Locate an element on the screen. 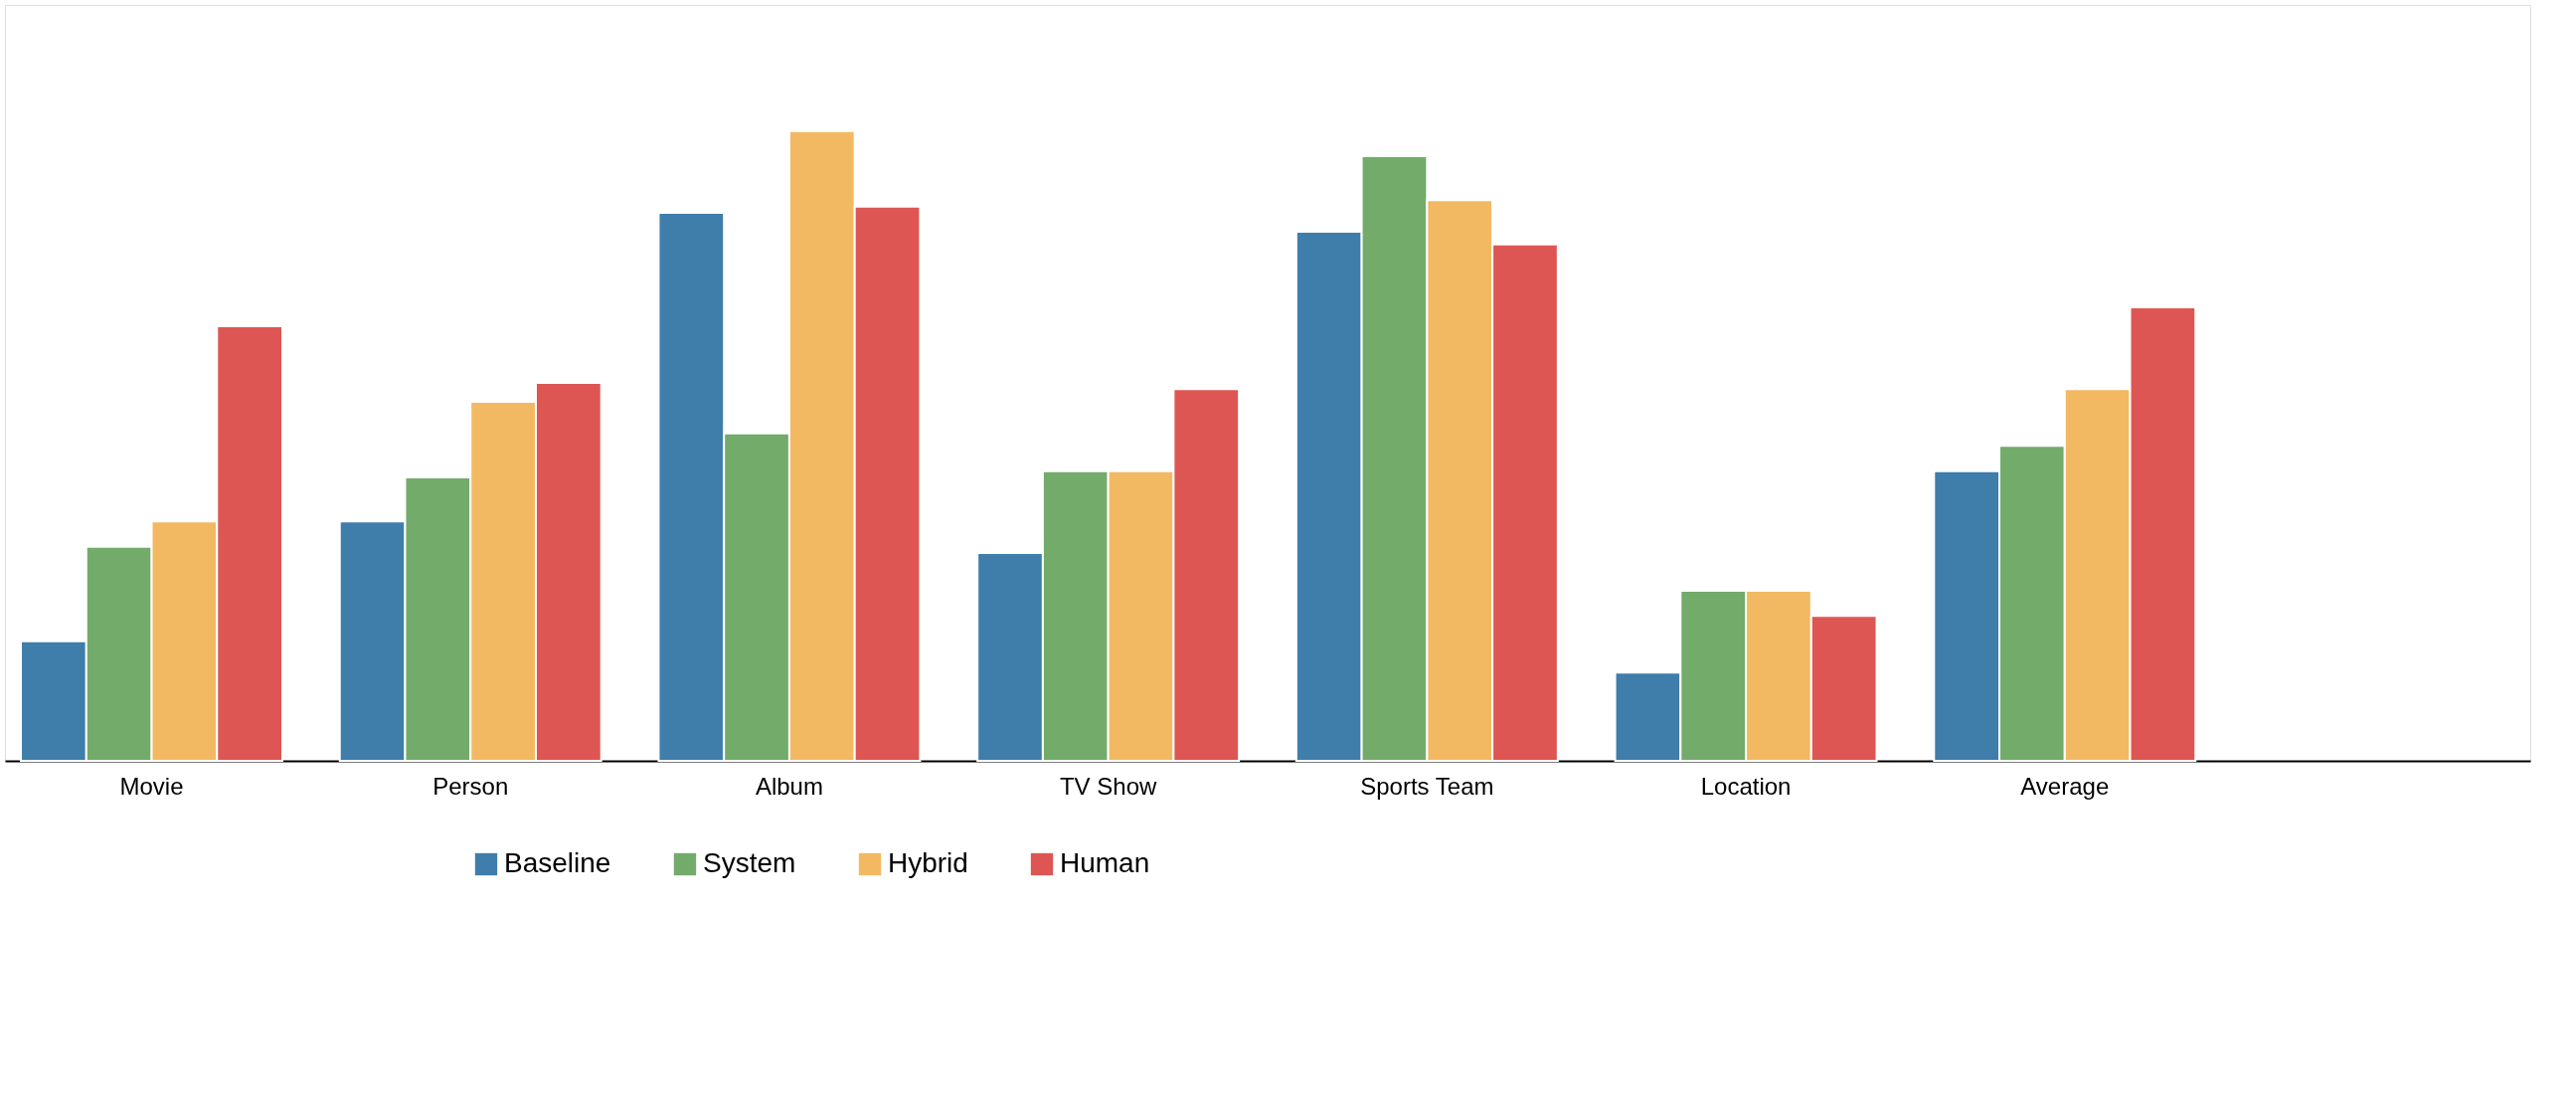 The width and height of the screenshot is (2576, 1098). legend-label: Human is located at coordinates (1105, 862).